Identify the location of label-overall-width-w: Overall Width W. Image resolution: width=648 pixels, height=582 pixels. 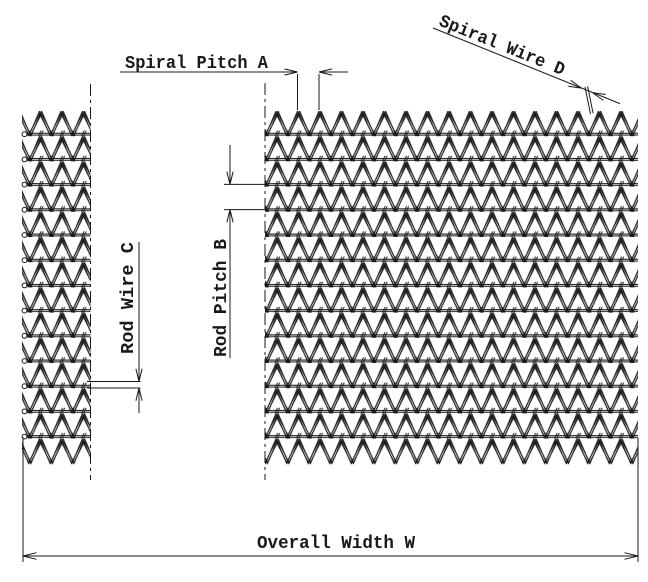
(336, 544).